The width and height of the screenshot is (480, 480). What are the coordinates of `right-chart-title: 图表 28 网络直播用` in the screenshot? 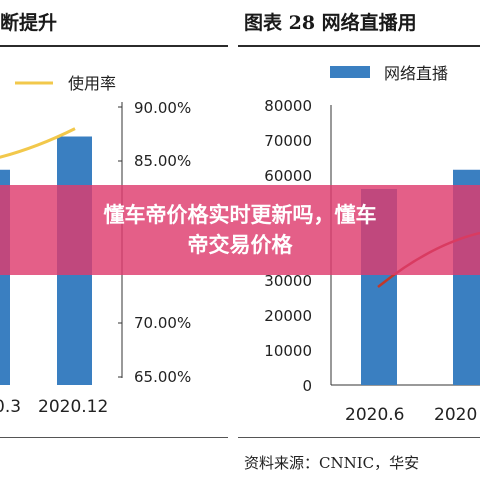 It's located at (330, 23).